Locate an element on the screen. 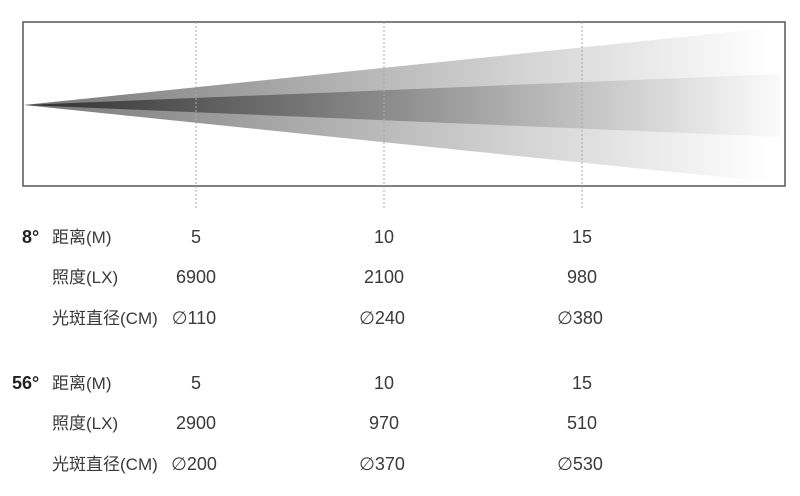  spot-diameter-value: ∅380 is located at coordinates (580, 318).